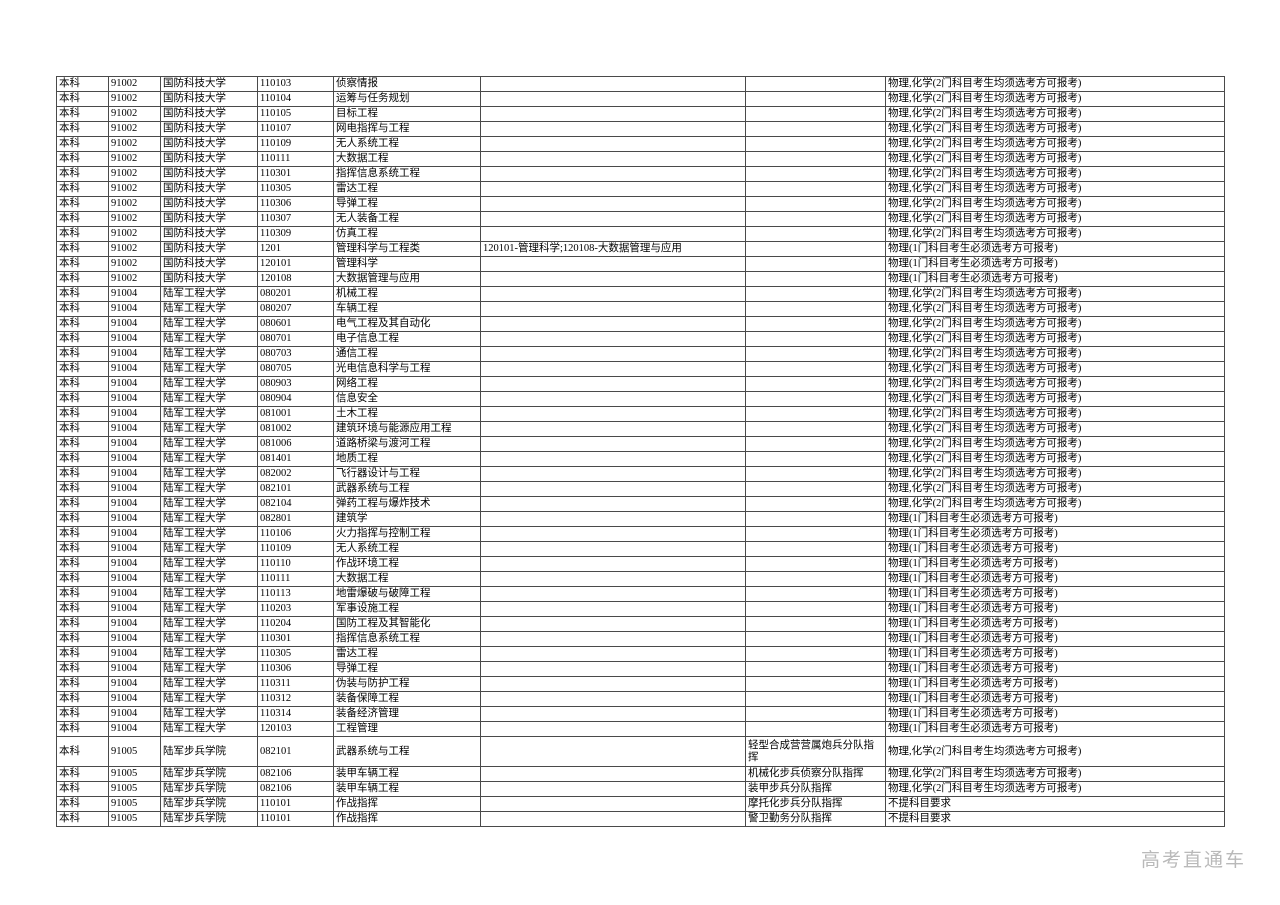  What do you see at coordinates (407, 354) in the screenshot?
I see `cell-major-name: 通信工程` at bounding box center [407, 354].